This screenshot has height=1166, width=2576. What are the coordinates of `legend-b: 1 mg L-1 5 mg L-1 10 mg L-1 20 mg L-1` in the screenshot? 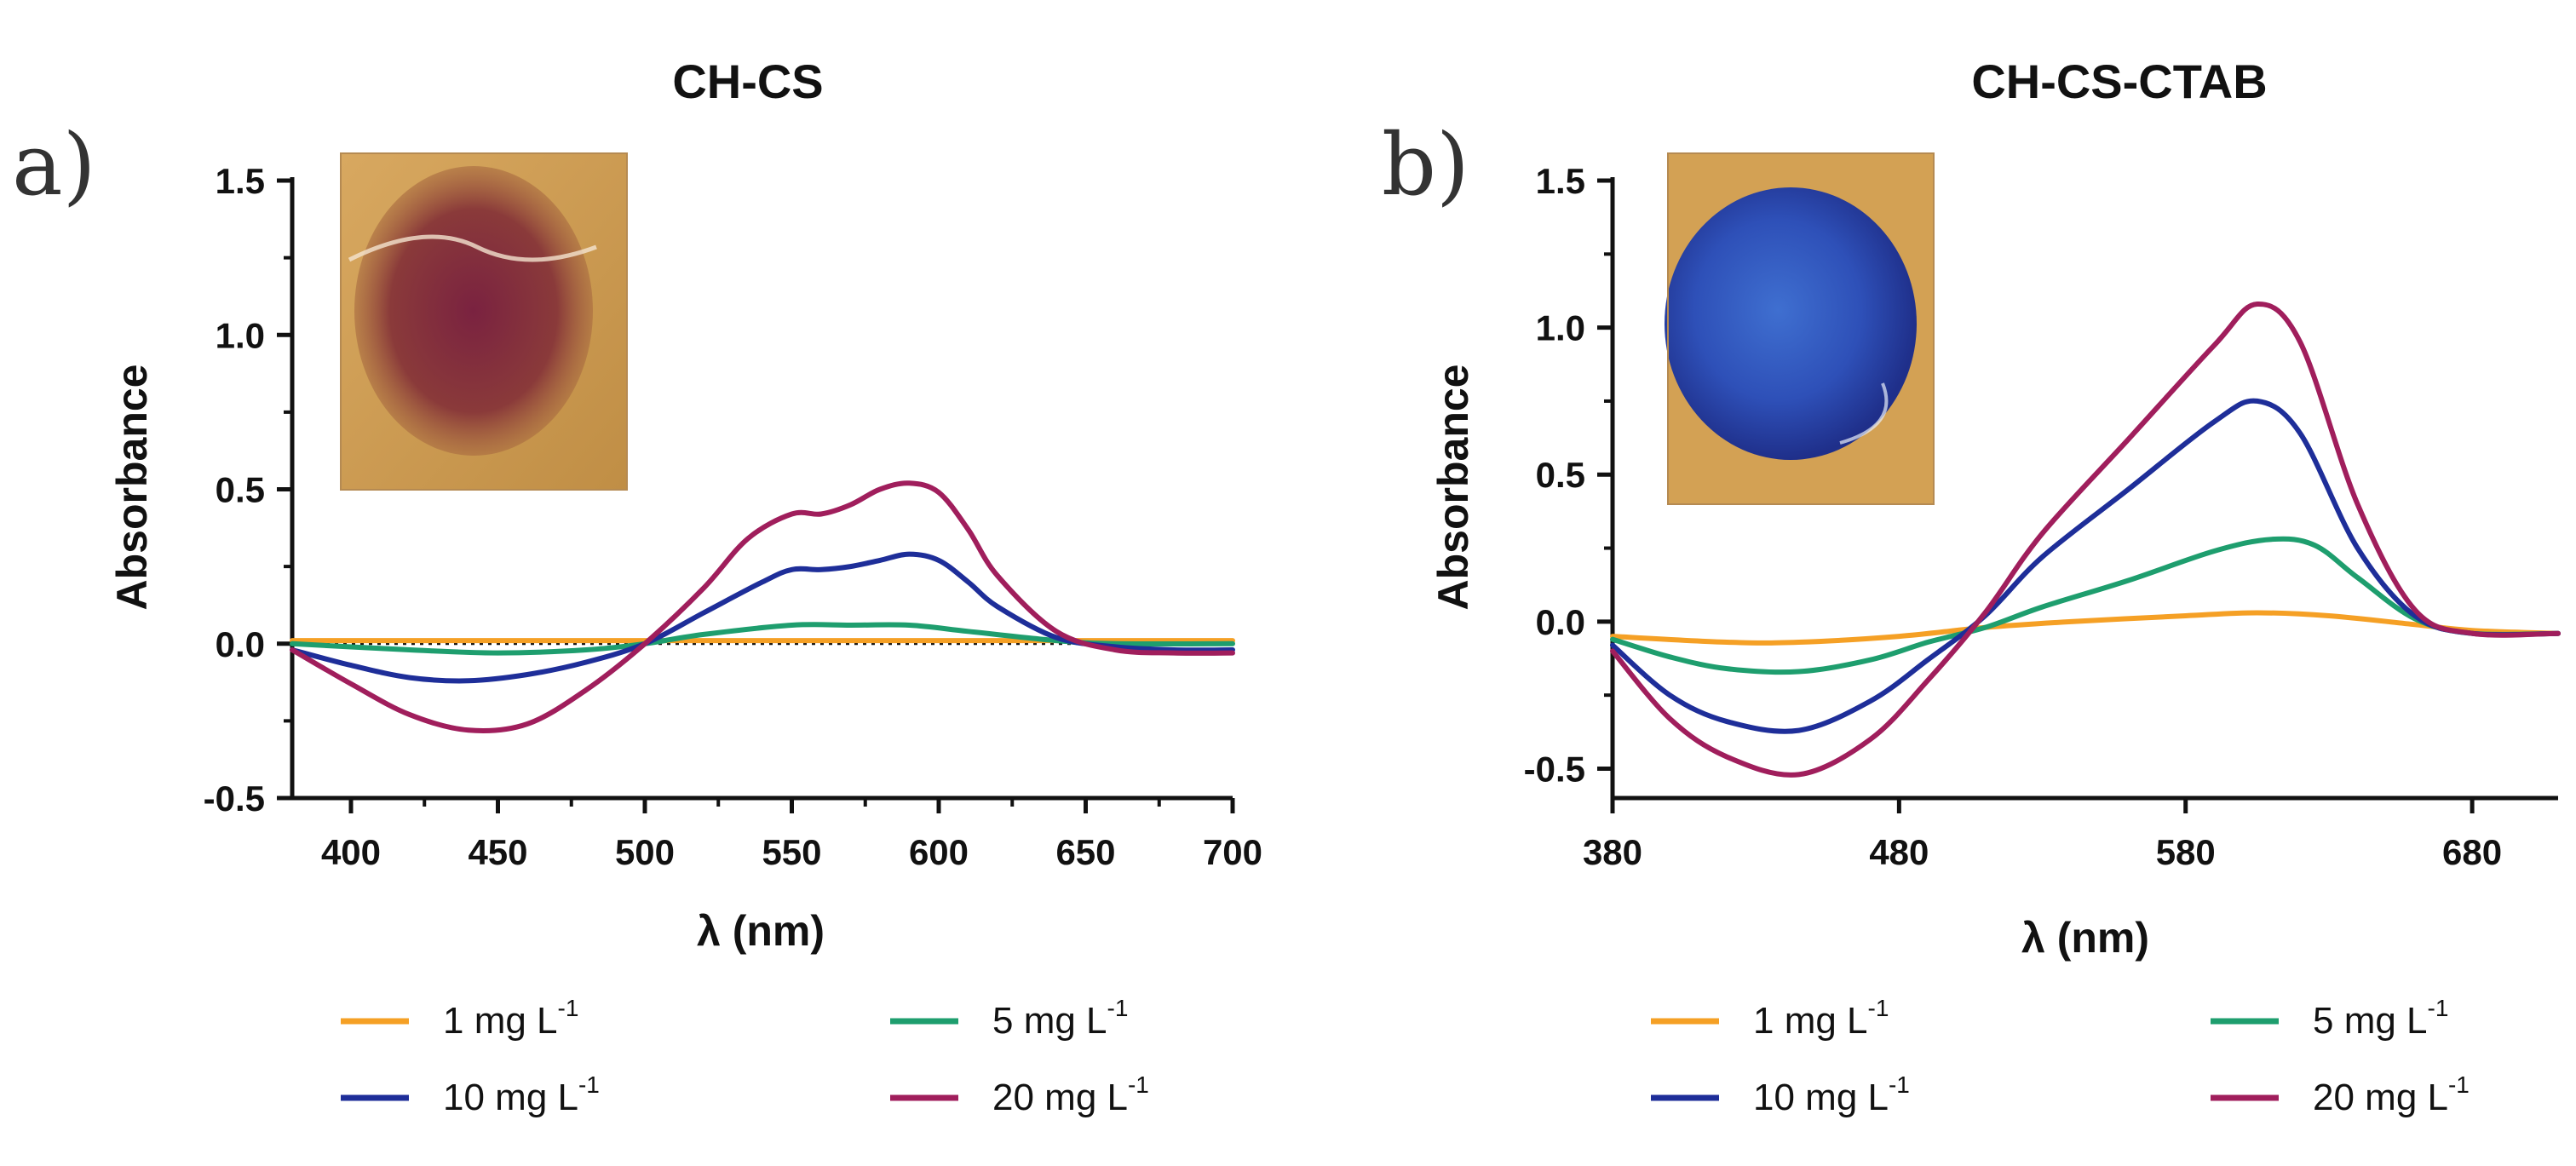 It's located at (2061, 1056).